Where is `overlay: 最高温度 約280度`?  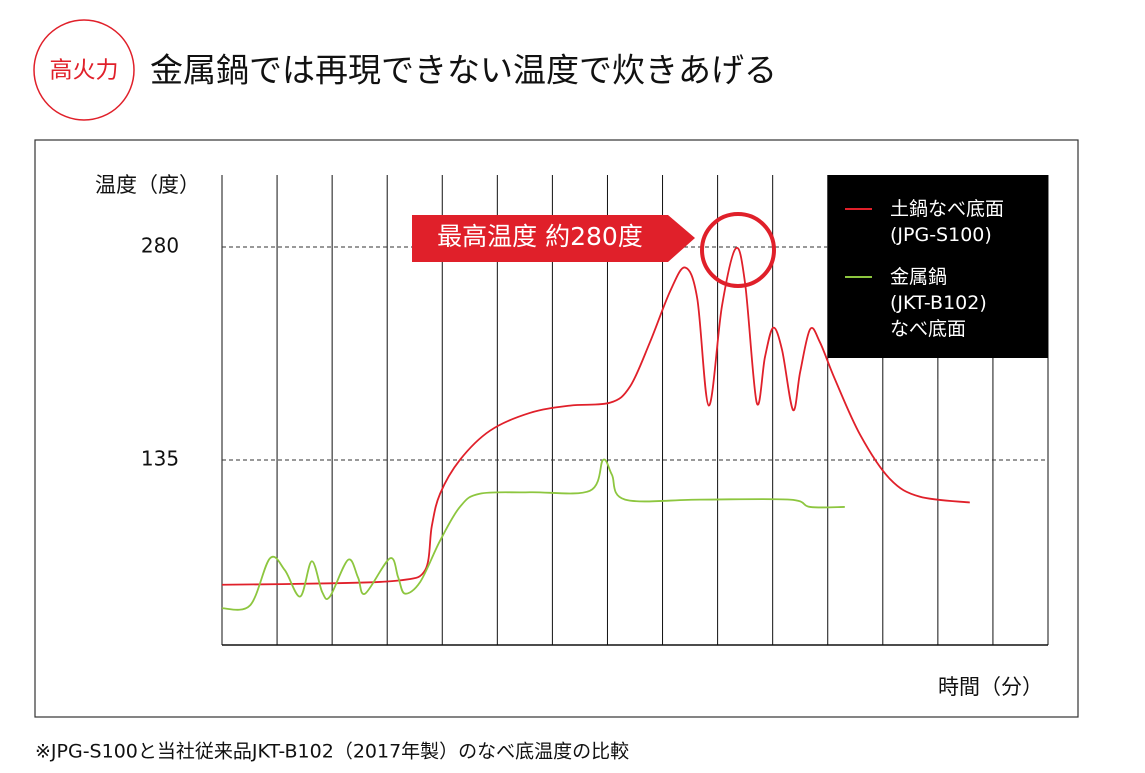 overlay: 最高温度 約280度 is located at coordinates (730, 266).